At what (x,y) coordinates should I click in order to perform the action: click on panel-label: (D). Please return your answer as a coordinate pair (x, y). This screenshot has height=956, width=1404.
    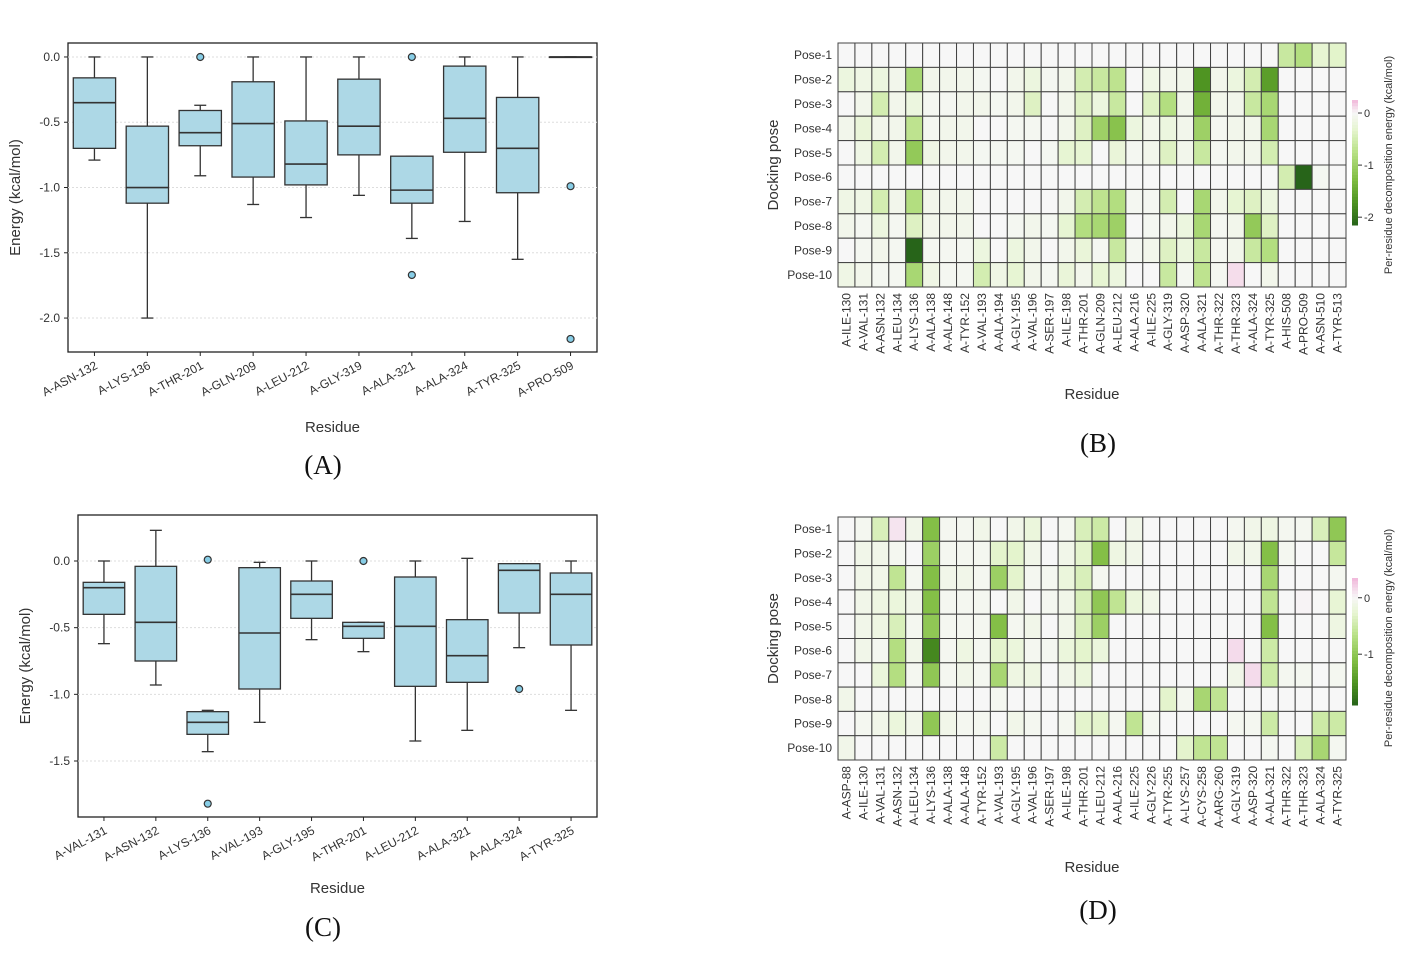
    Looking at the image, I should click on (1097, 910).